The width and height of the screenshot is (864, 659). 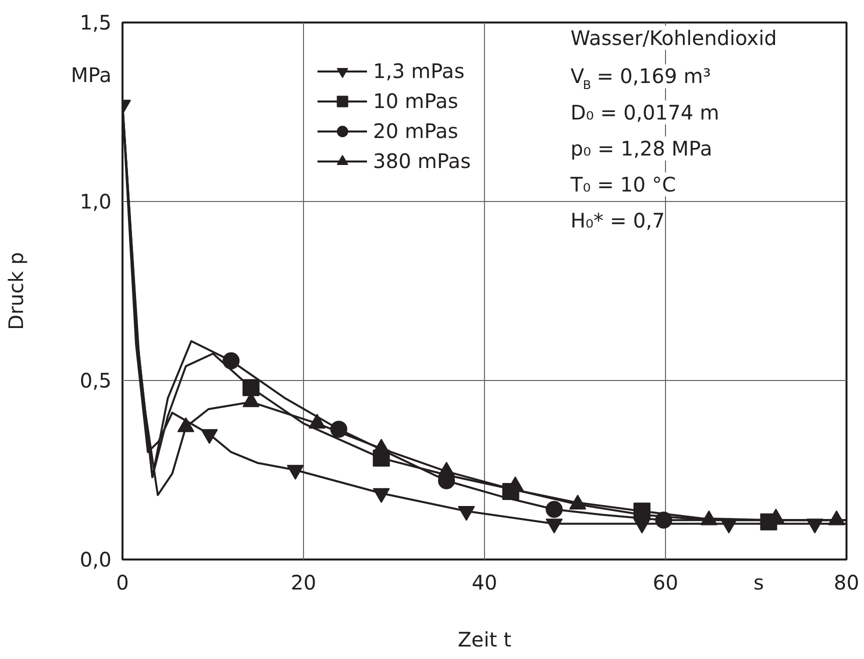 I want to click on x-tick-label: 60, so click(x=665, y=582).